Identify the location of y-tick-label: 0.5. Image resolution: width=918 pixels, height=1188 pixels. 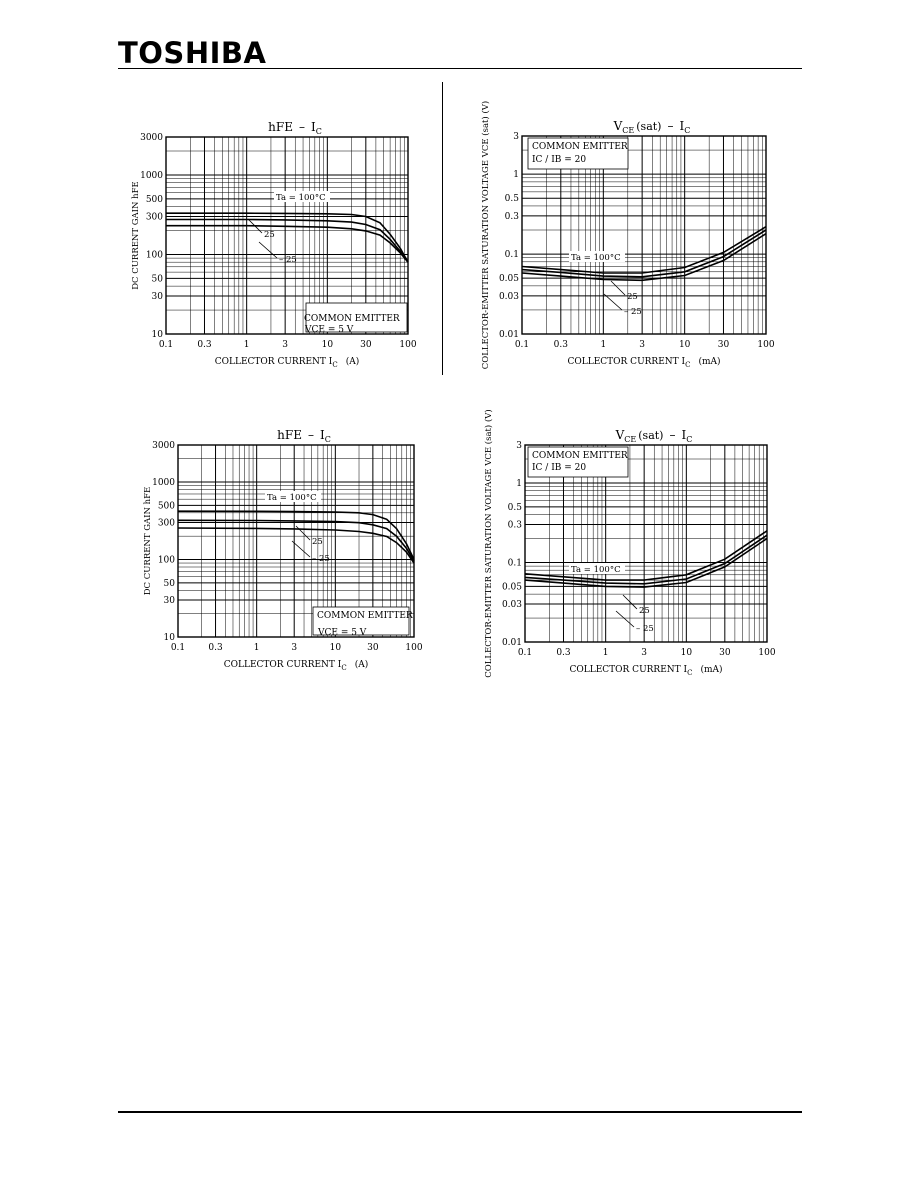
(515, 508).